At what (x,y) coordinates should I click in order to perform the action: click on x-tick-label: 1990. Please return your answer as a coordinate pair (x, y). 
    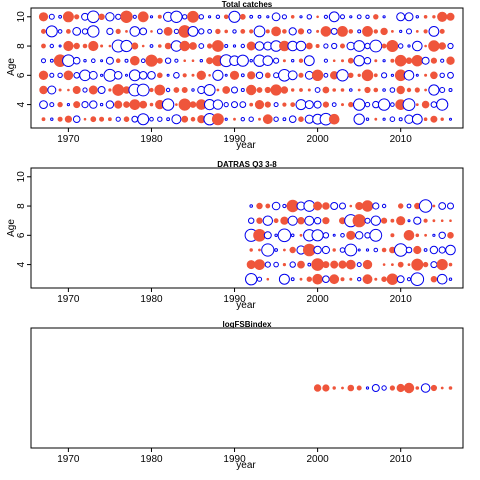
    Looking at the image, I should click on (234, 139).